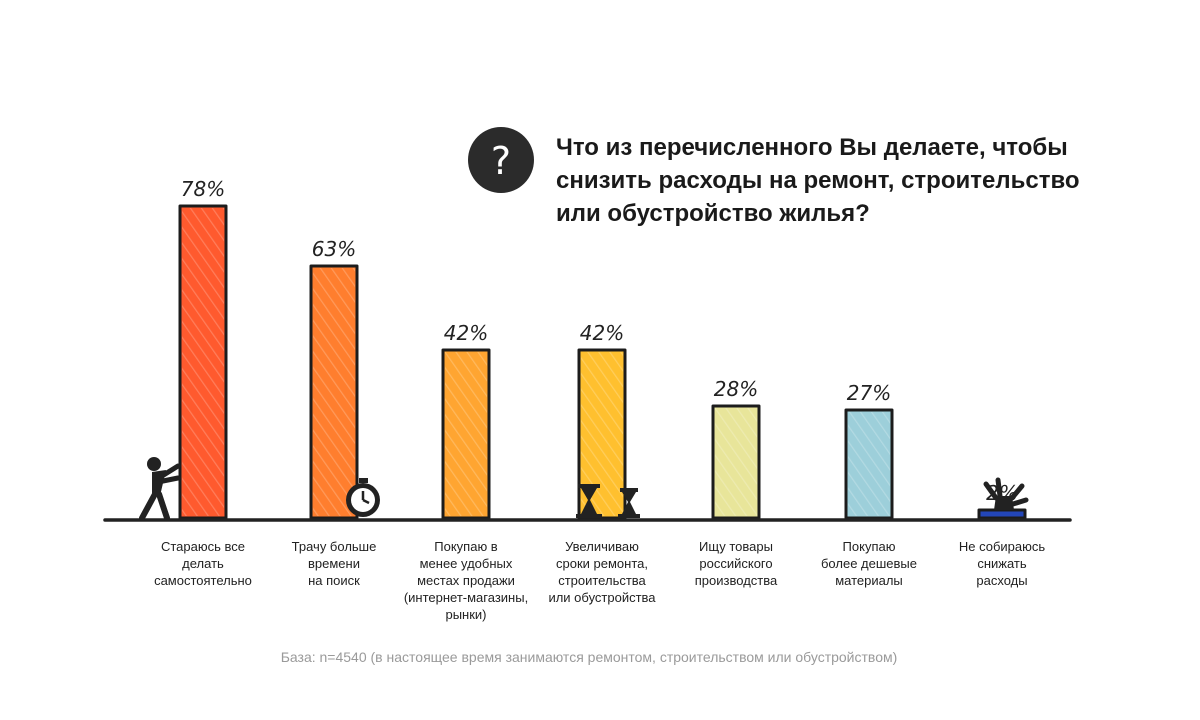 This screenshot has height=720, width=1200. I want to click on category-label-line: российского, so click(735, 563).